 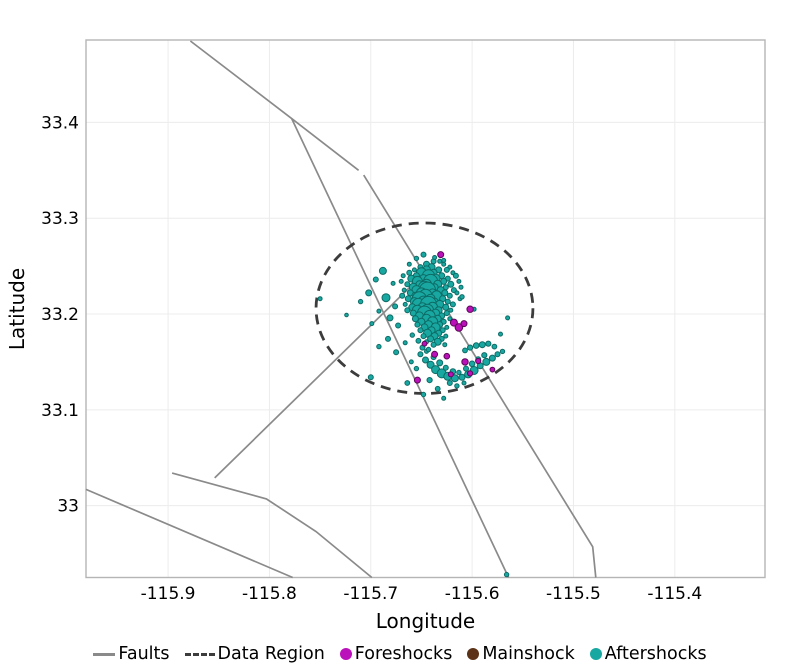 What do you see at coordinates (370, 594) in the screenshot?
I see `x-tick-label: -115.7` at bounding box center [370, 594].